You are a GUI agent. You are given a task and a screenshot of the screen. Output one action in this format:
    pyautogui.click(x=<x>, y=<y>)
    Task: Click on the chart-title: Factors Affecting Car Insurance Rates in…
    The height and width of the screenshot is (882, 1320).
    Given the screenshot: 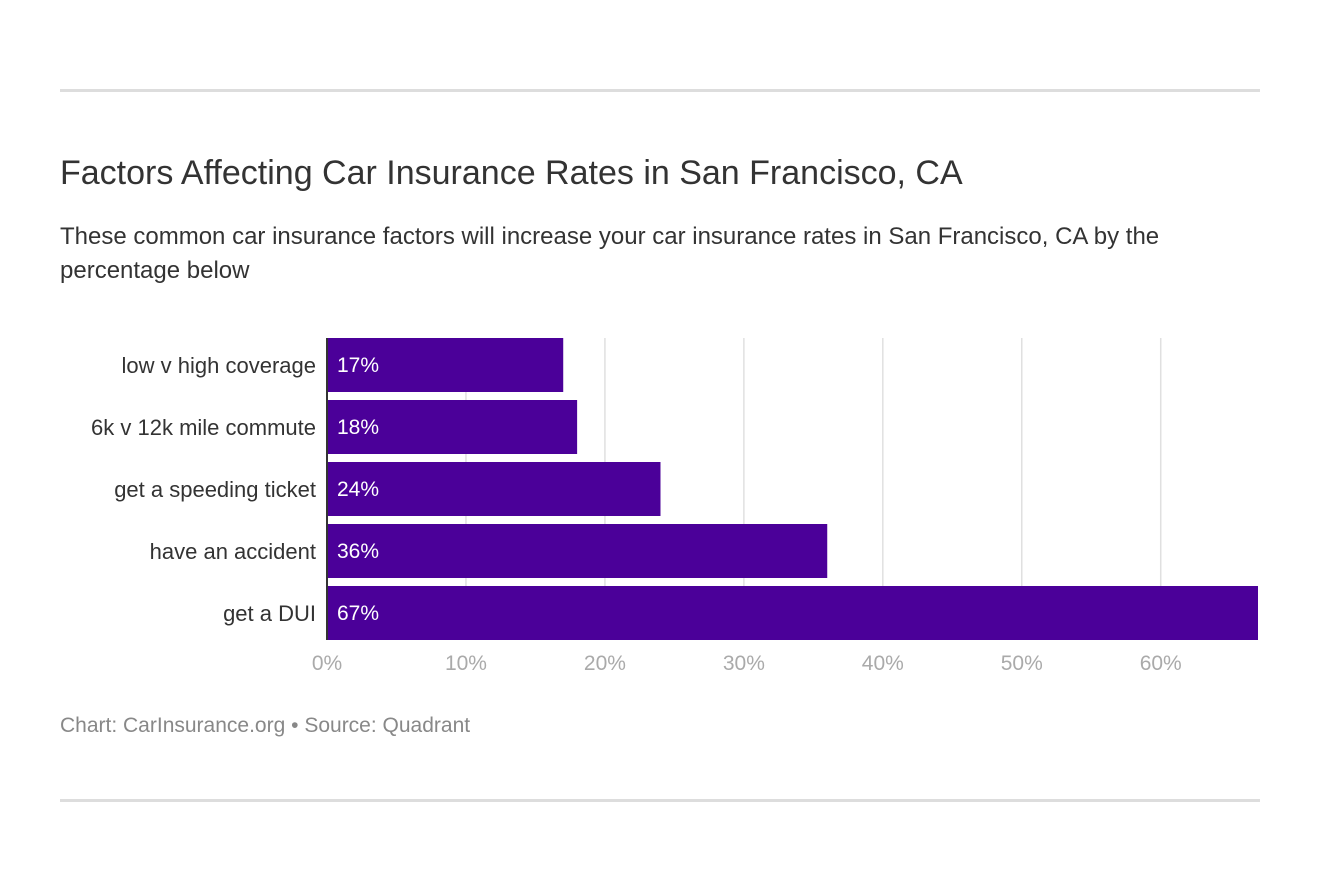 What is the action you would take?
    pyautogui.click(x=511, y=173)
    